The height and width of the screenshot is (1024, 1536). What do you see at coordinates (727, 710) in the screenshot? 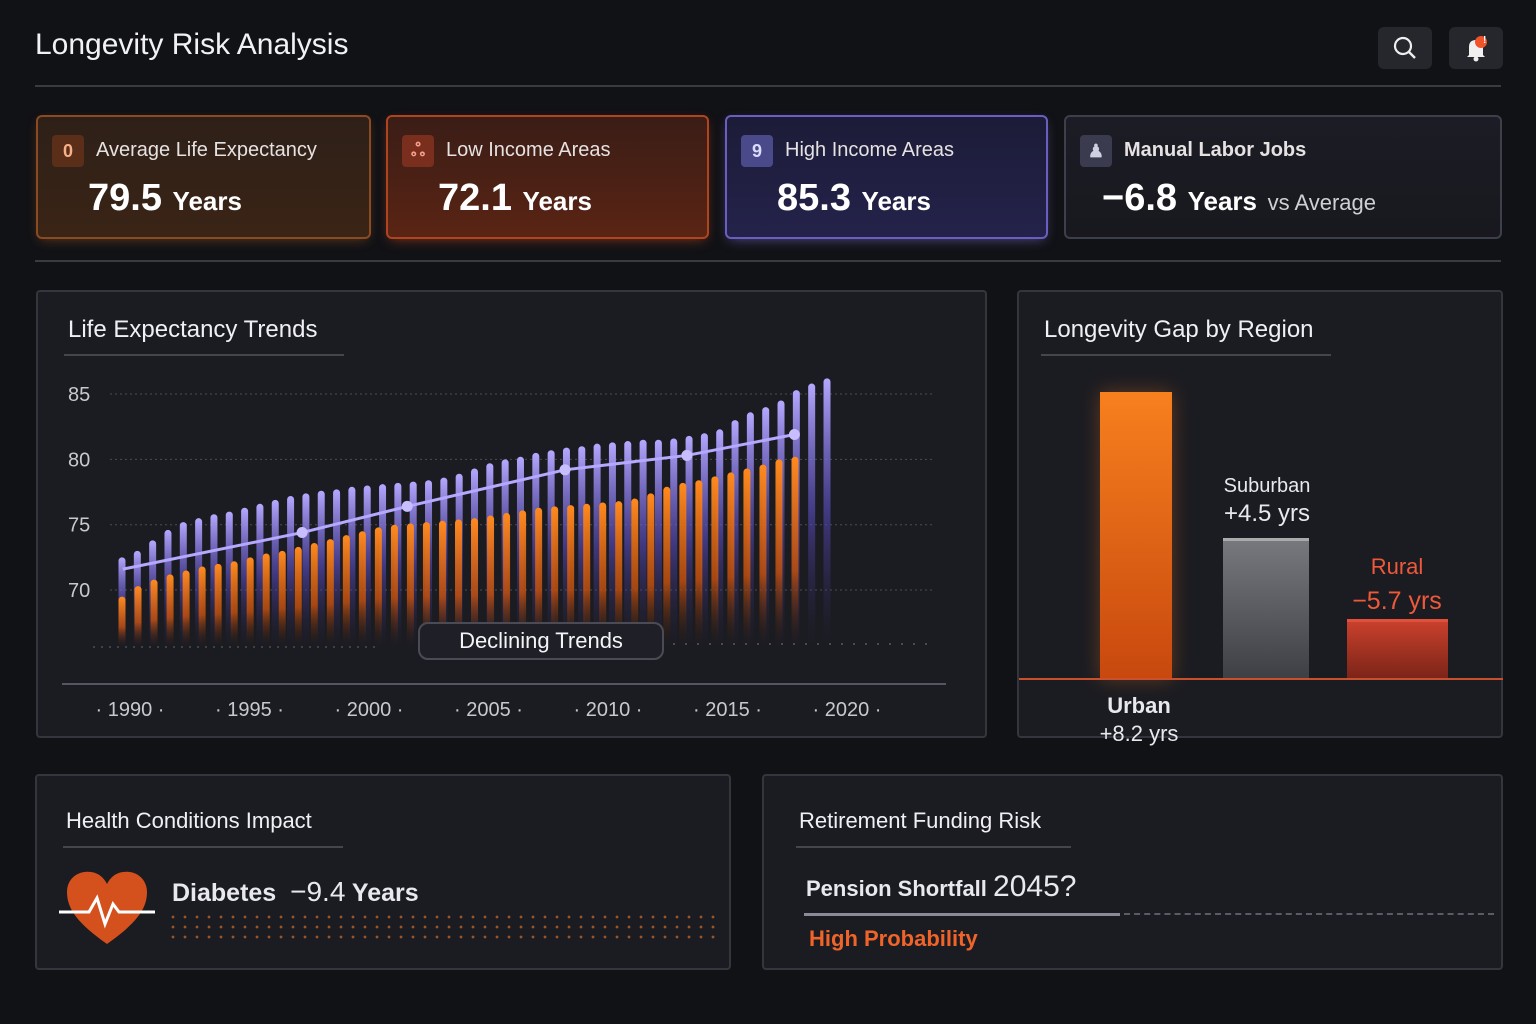
I see `x-tick-label: · 2015 ·` at bounding box center [727, 710].